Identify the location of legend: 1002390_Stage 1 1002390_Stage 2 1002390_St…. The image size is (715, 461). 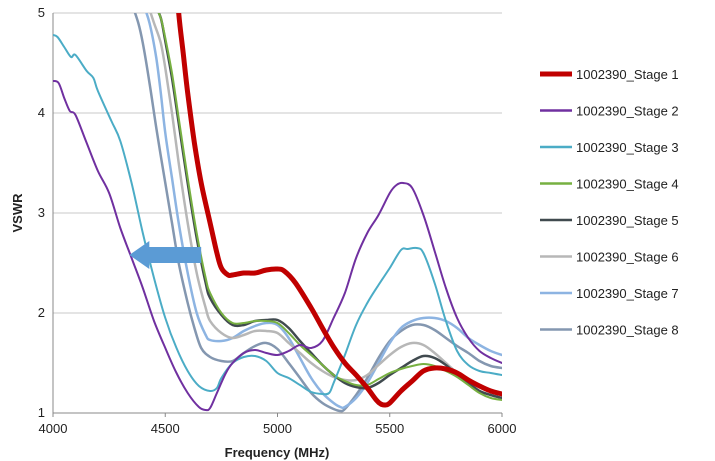
(609, 202).